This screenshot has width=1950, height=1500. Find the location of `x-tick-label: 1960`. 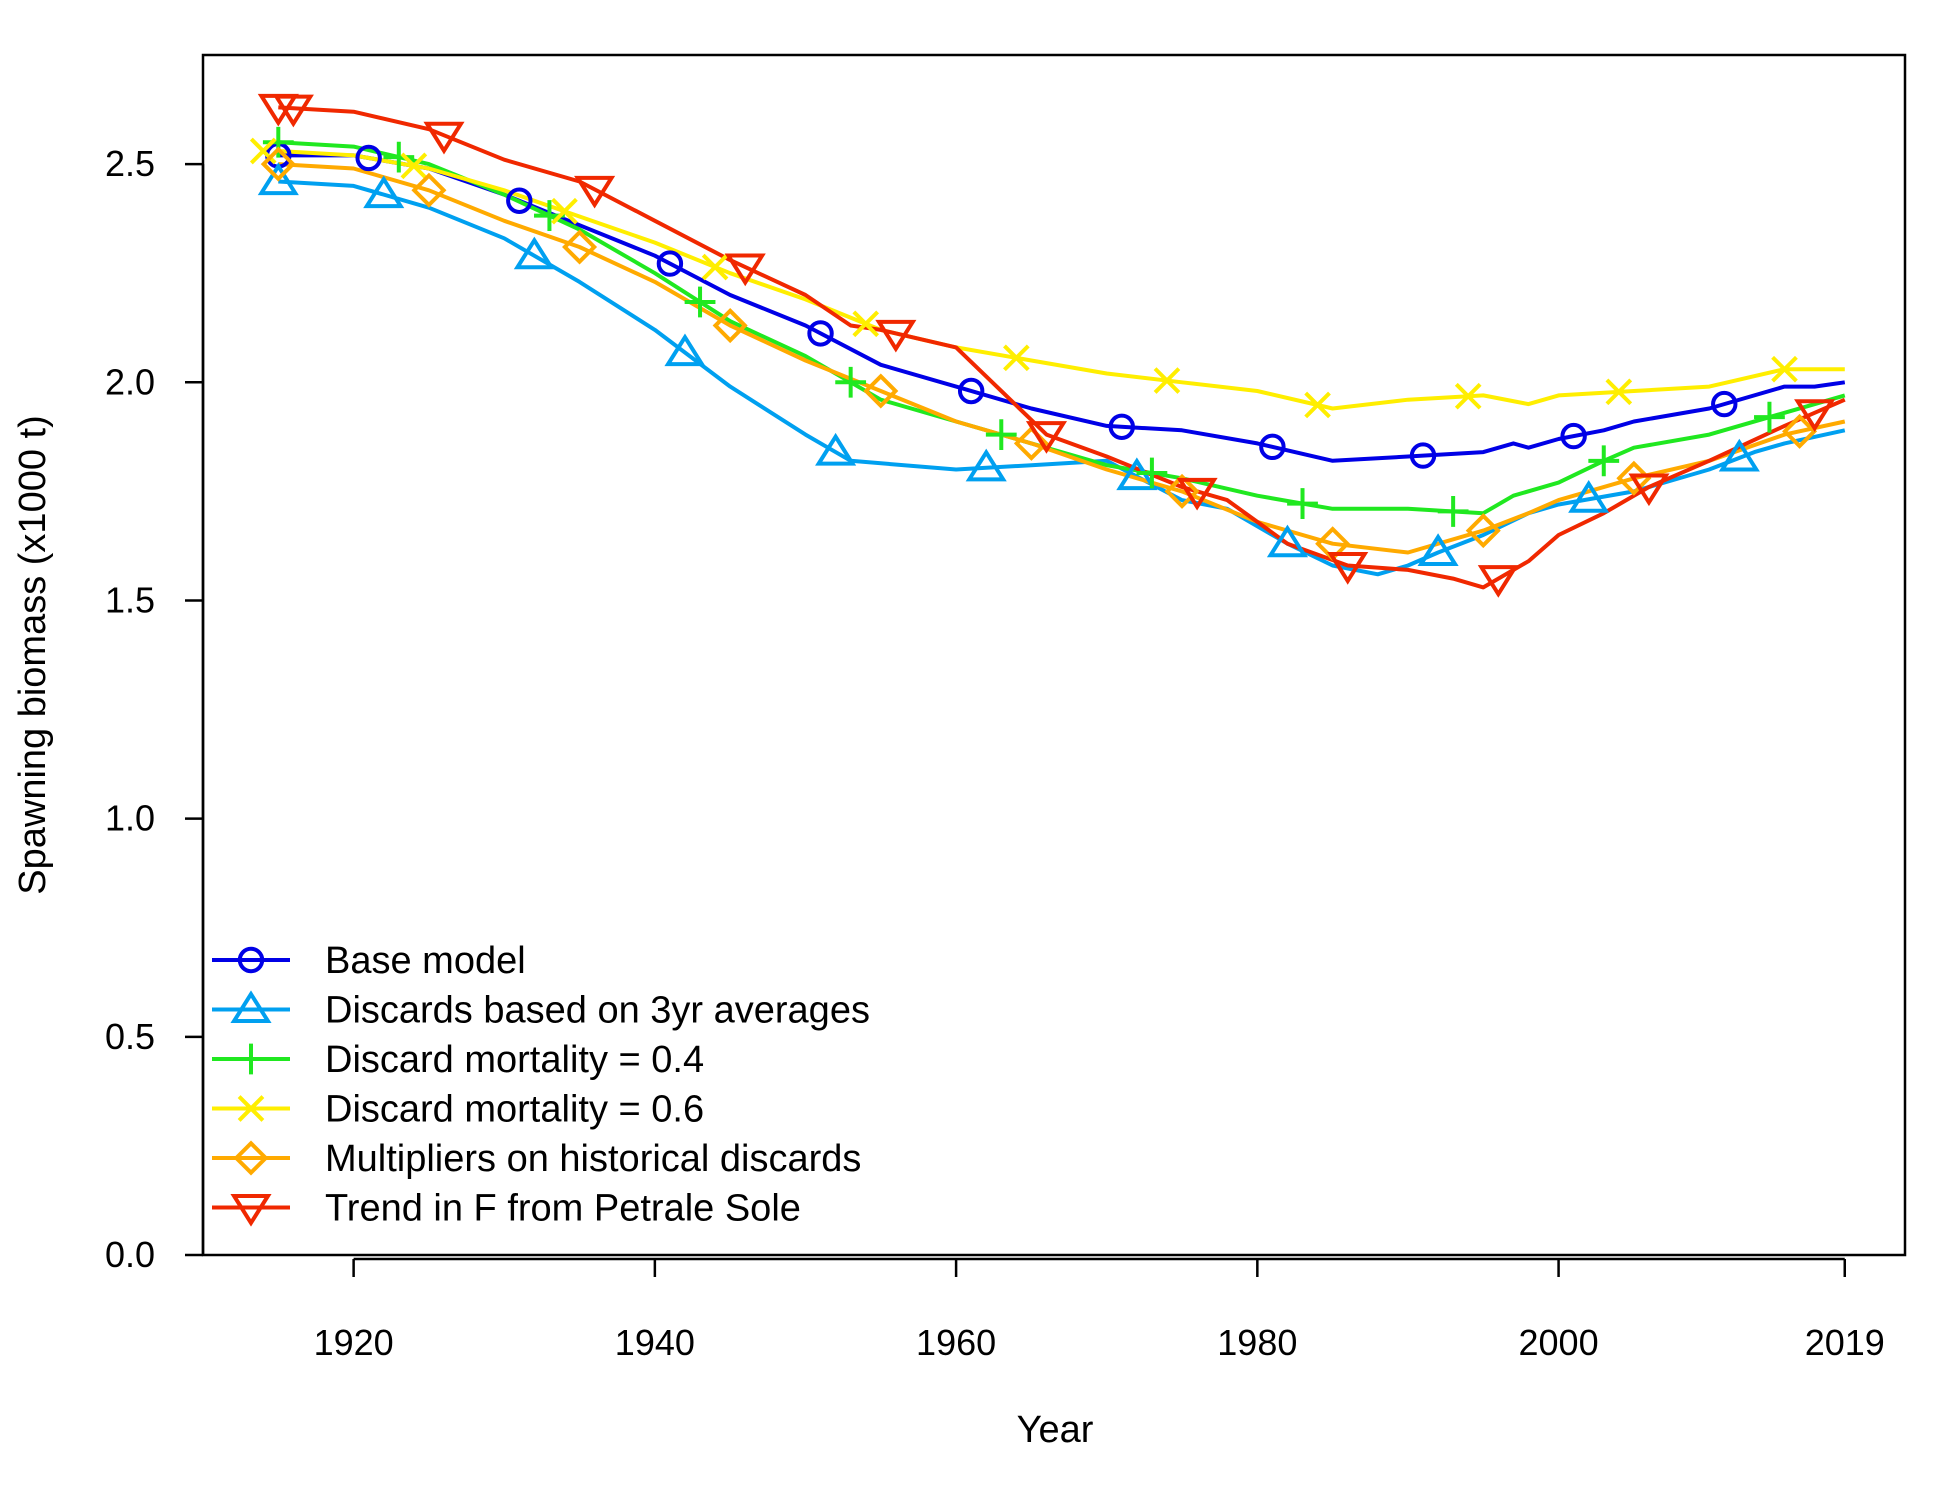

x-tick-label: 1960 is located at coordinates (956, 1342).